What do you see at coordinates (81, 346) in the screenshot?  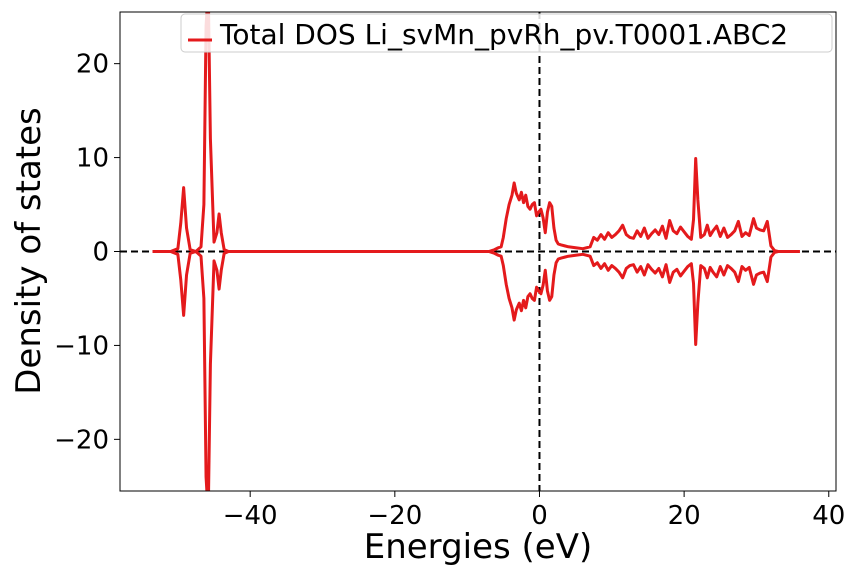 I see `y-tick-label: −10` at bounding box center [81, 346].